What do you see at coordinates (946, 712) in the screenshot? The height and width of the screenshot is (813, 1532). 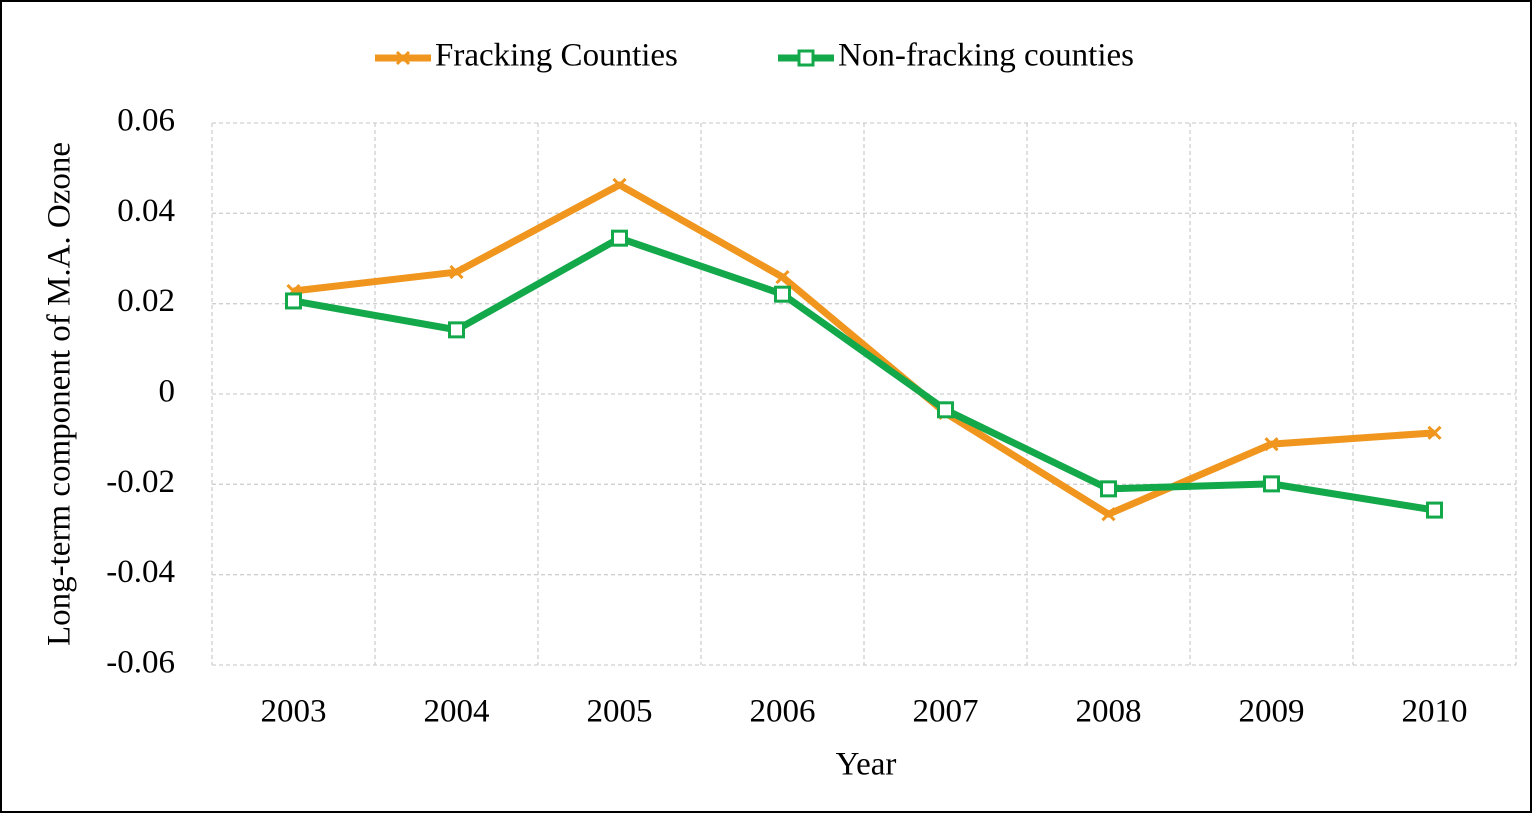 I see `x-tick-label: 2007` at bounding box center [946, 712].